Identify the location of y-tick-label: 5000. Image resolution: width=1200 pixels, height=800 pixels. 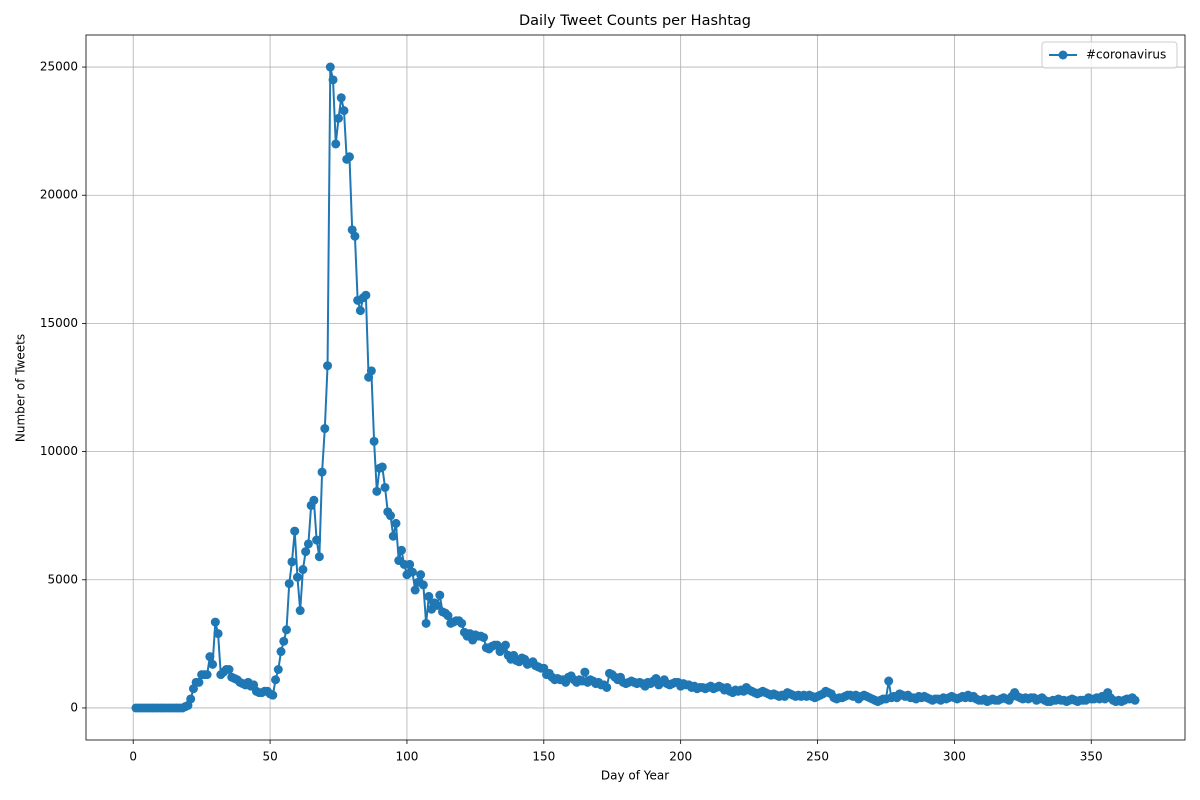
(62, 579).